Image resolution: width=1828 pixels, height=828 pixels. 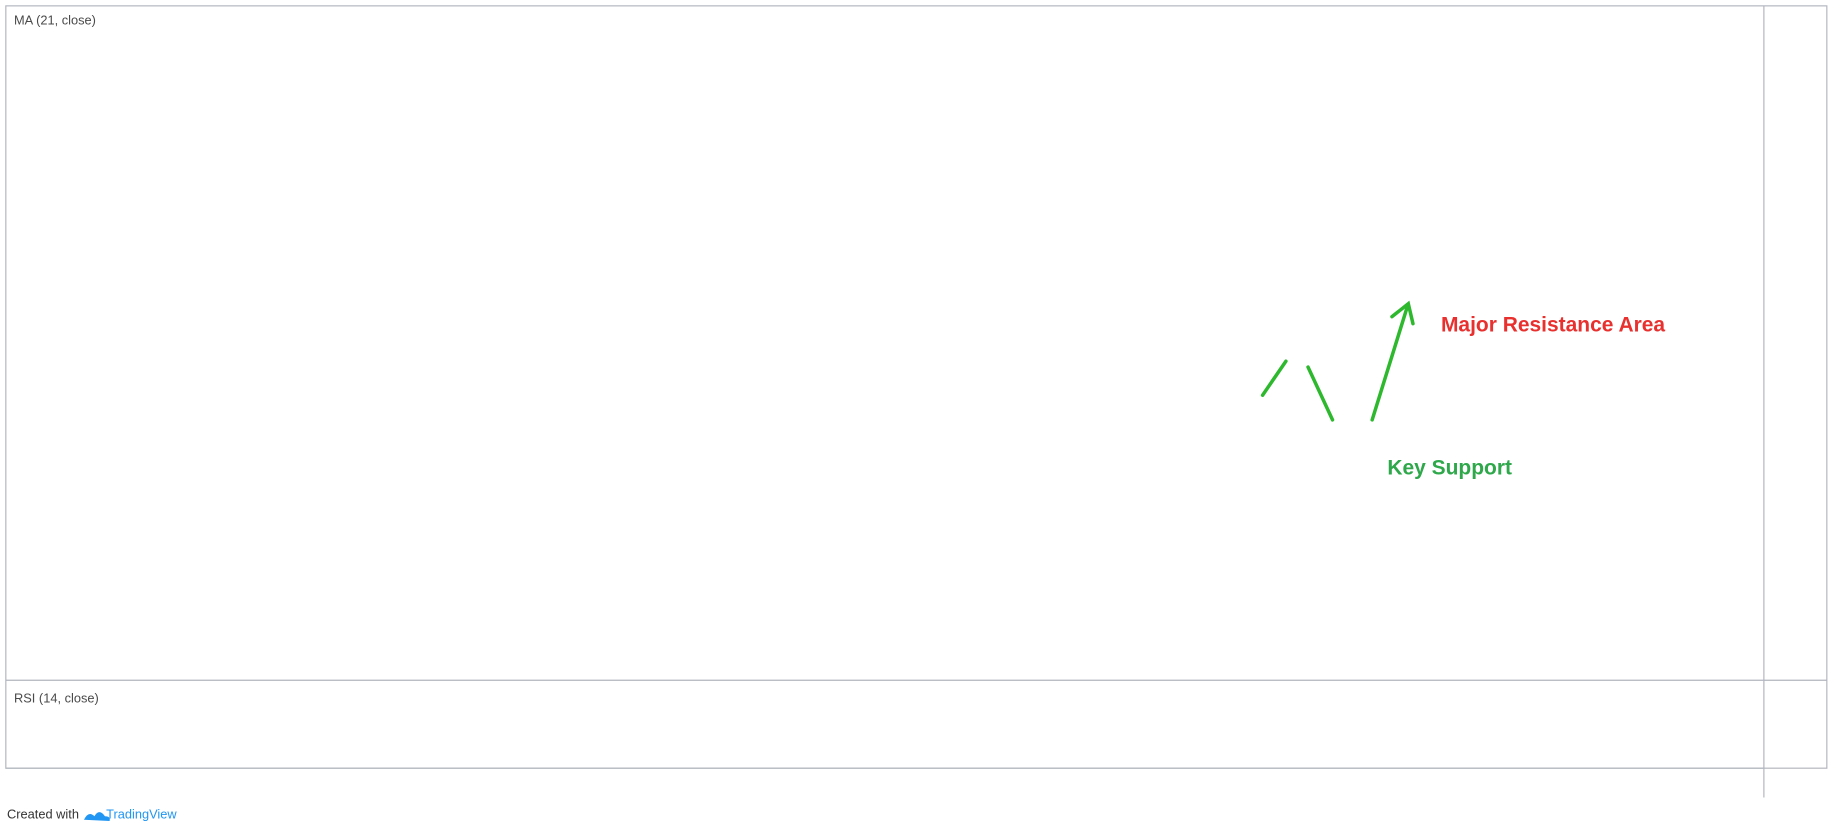 What do you see at coordinates (96, 816) in the screenshot?
I see `brand-logo` at bounding box center [96, 816].